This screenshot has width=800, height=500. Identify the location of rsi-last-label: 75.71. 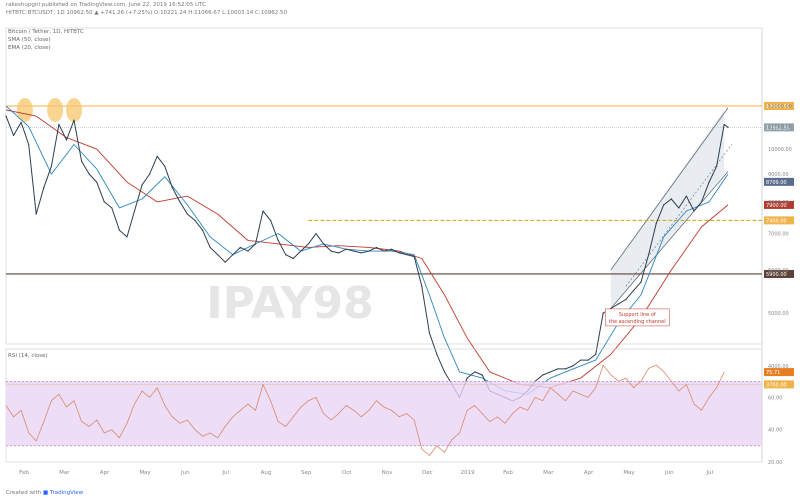
(773, 373).